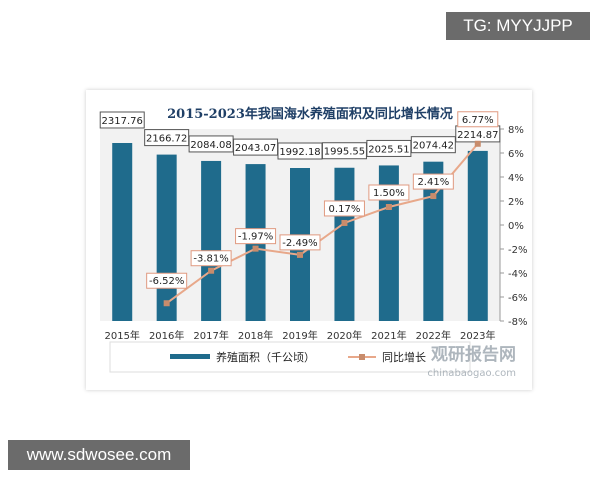  Describe the element at coordinates (299, 335) in the screenshot. I see `x-tick-label: 2019年` at that location.